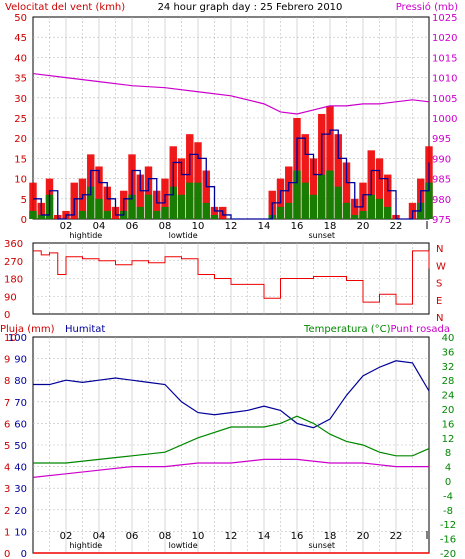 The height and width of the screenshot is (559, 465). What do you see at coordinates (448, 468) in the screenshot?
I see `temperature-tick: 4` at bounding box center [448, 468].